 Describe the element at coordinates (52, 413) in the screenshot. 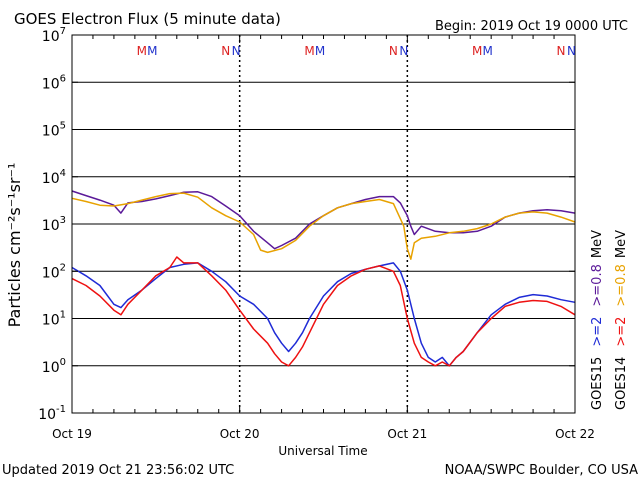

I see `y-tick-label: 10⁻¹` at that location.